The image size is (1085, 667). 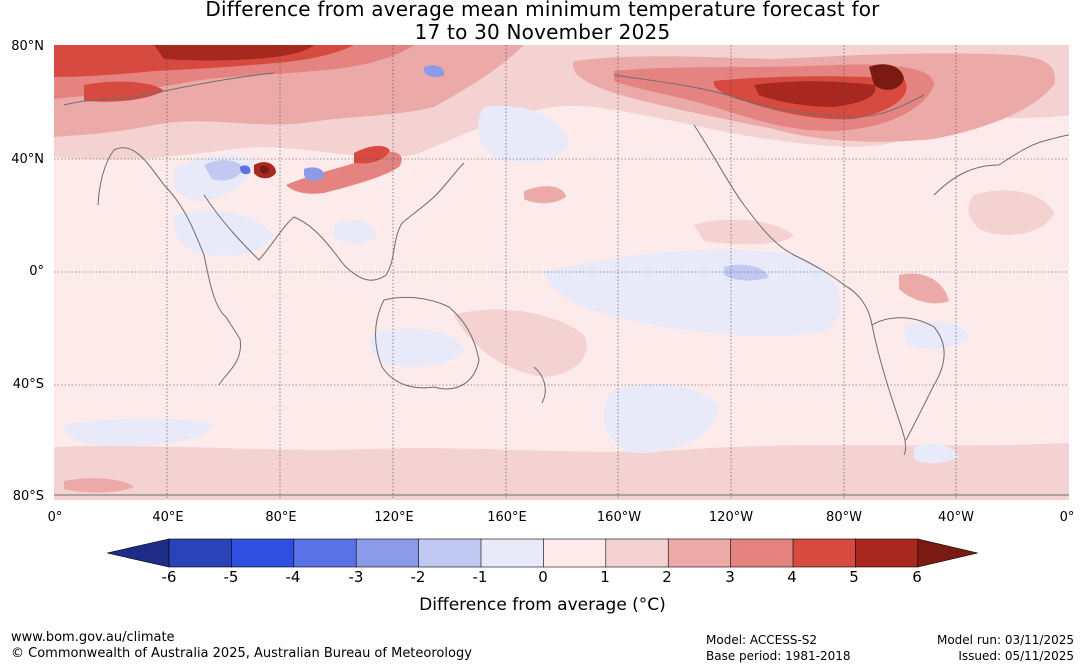 I want to click on footer-model-info: Model: ACCESS-S2 Base period: 1981-2018, so click(x=778, y=648).